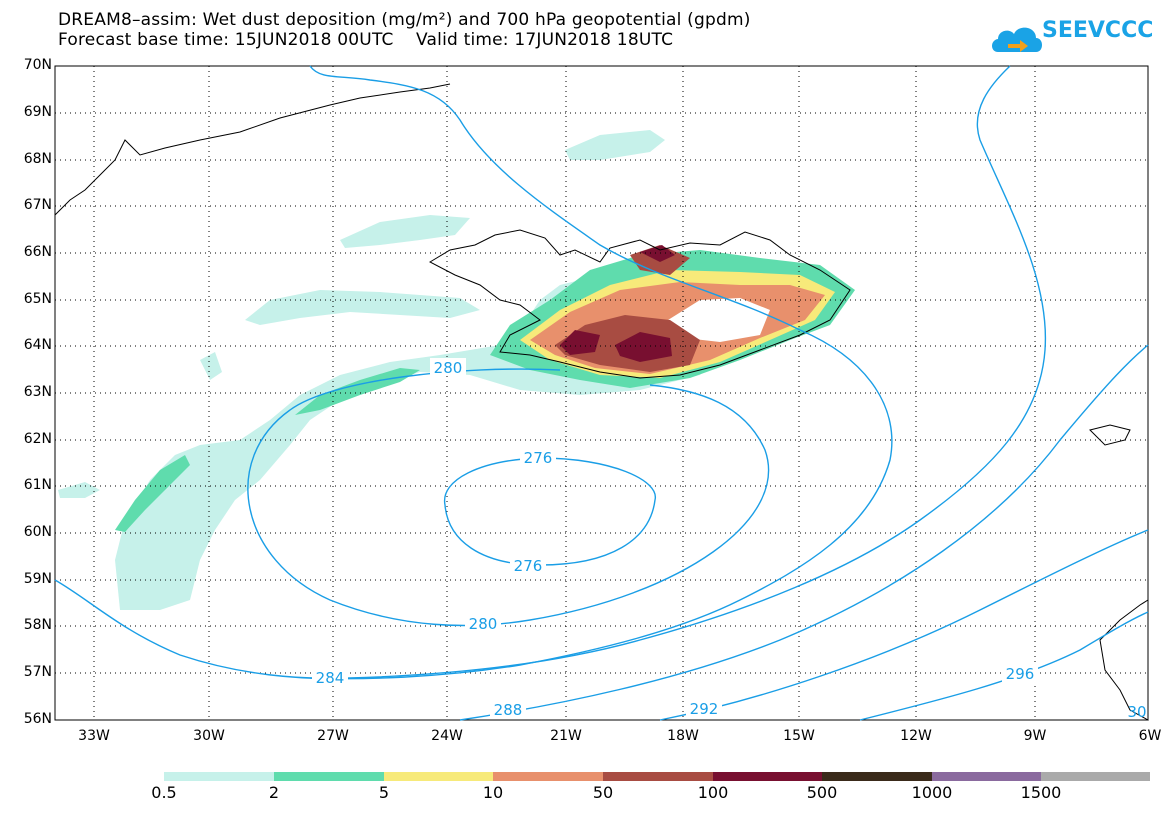 The width and height of the screenshot is (1175, 815). I want to click on scotland-coast, so click(1124, 660).